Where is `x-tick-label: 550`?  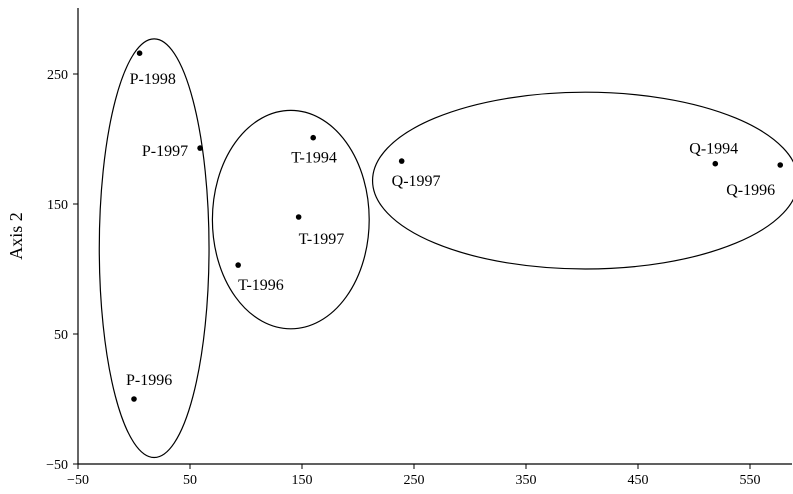 x-tick-label: 550 is located at coordinates (750, 480).